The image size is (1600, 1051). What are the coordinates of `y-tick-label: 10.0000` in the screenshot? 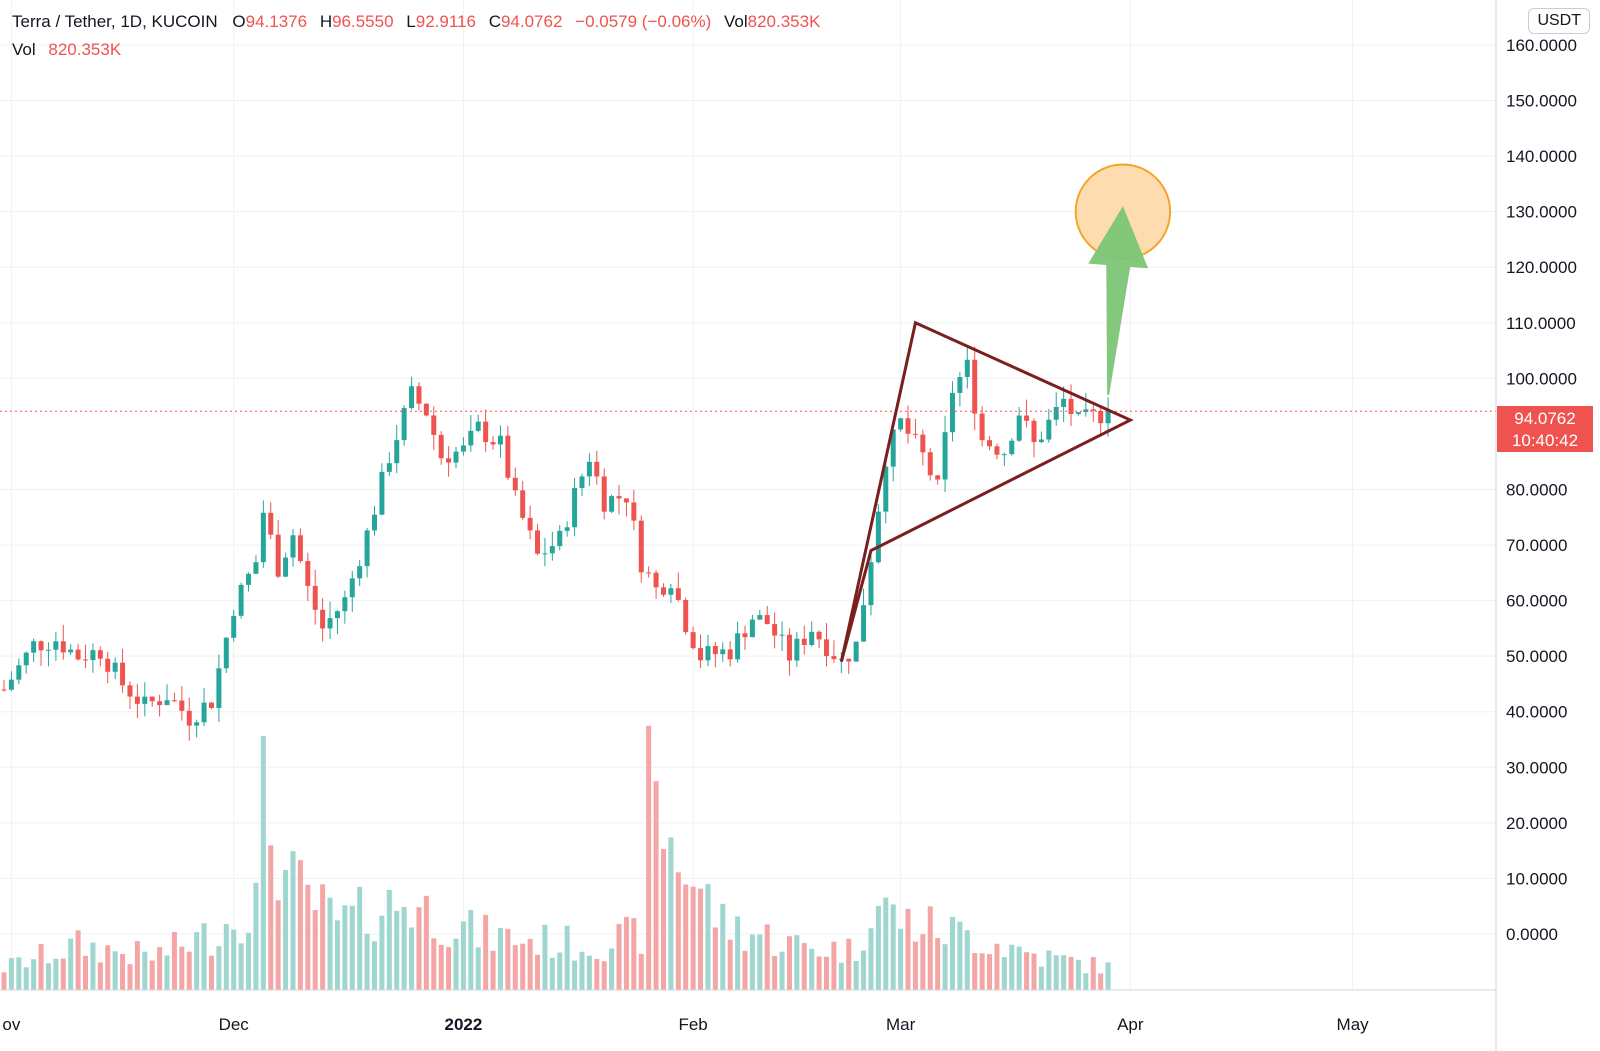 It's located at (1536, 878).